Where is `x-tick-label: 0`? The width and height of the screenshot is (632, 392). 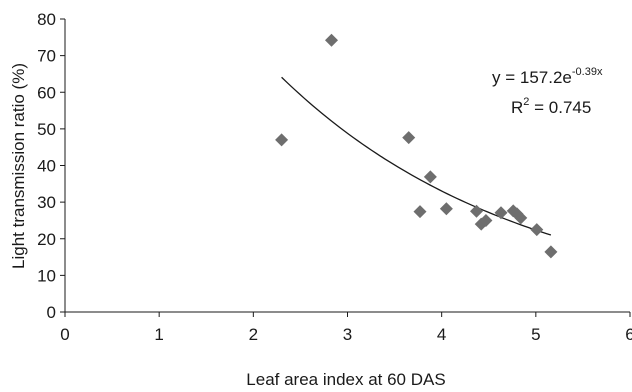
x-tick-label: 0 is located at coordinates (64, 334).